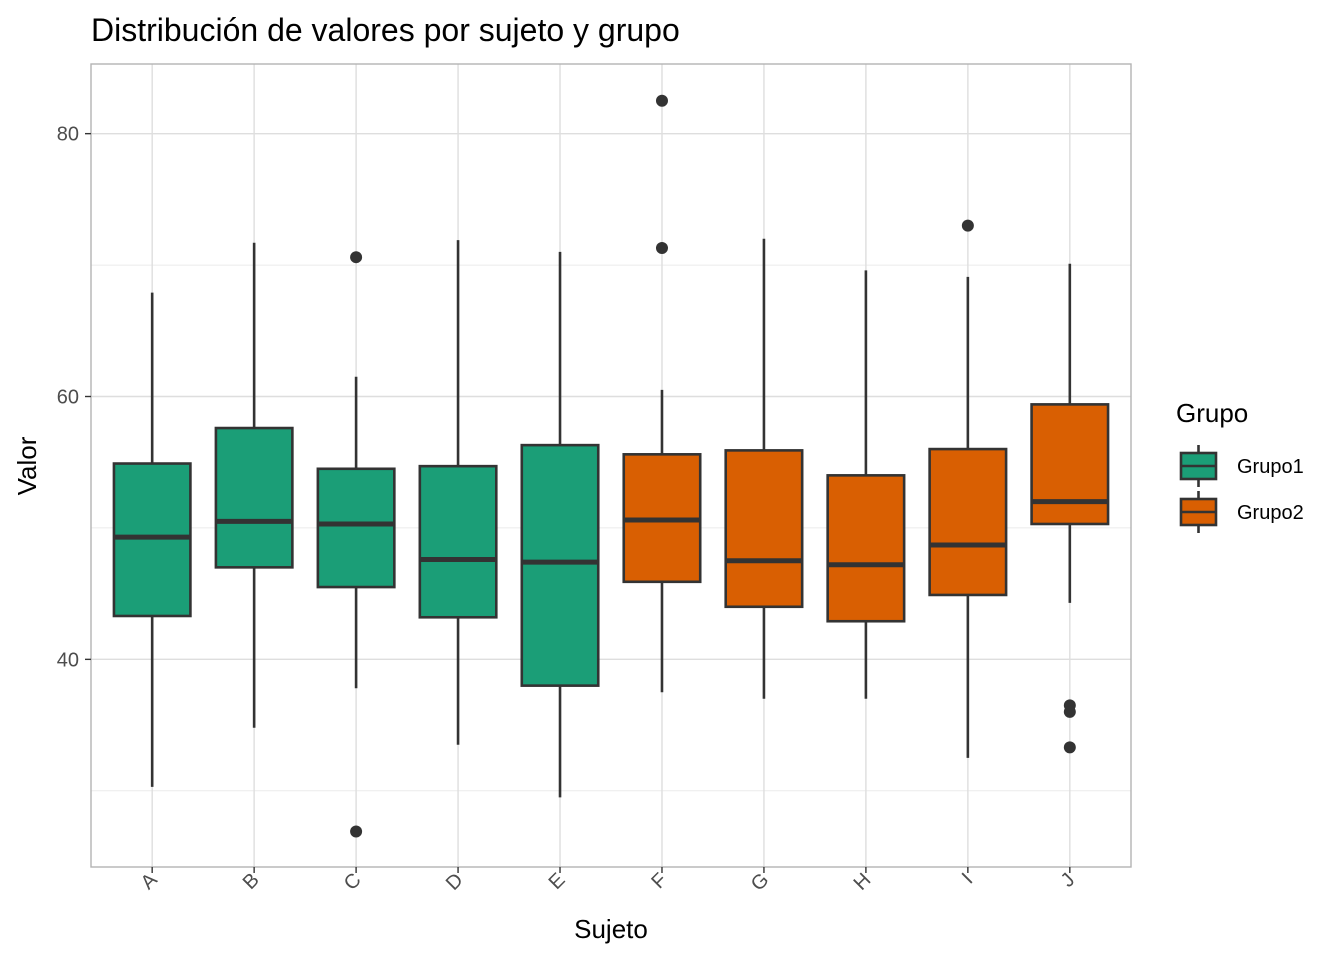 The width and height of the screenshot is (1344, 960). What do you see at coordinates (1270, 467) in the screenshot?
I see `legend-label: Grupo1` at bounding box center [1270, 467].